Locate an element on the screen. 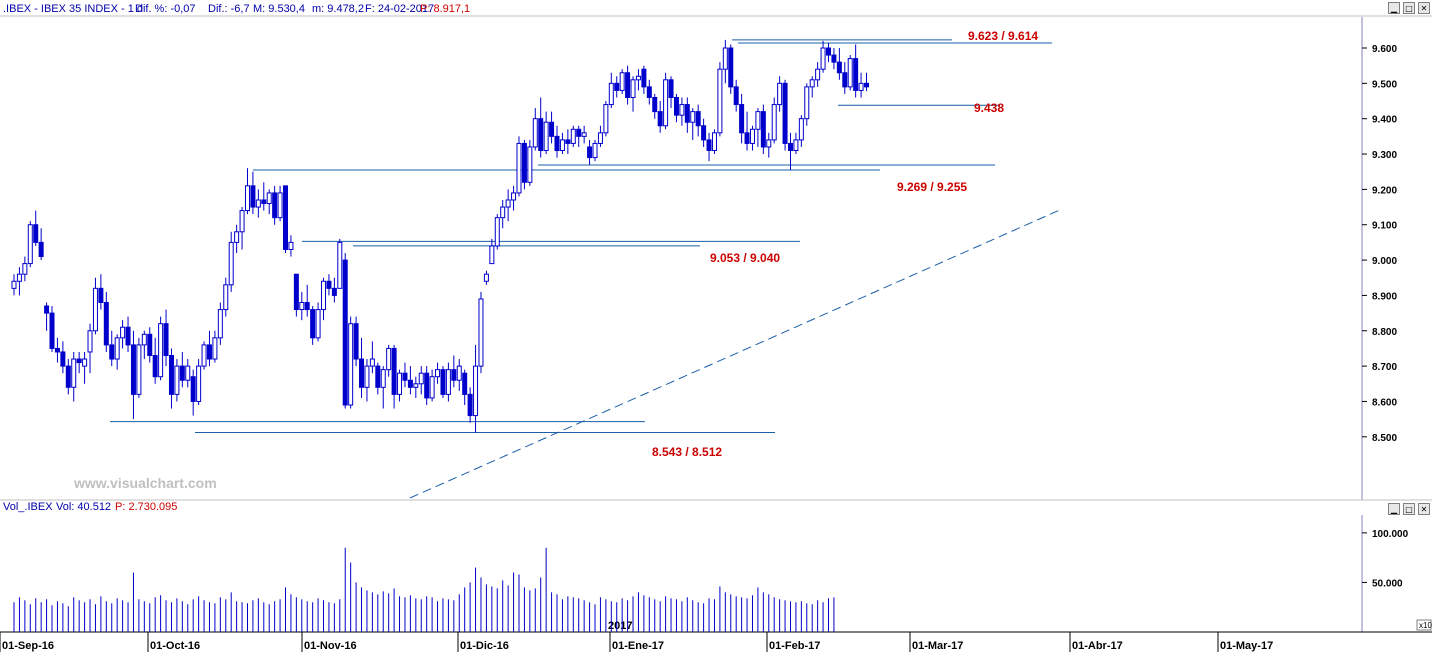  level-label: 9.438 is located at coordinates (989, 108).